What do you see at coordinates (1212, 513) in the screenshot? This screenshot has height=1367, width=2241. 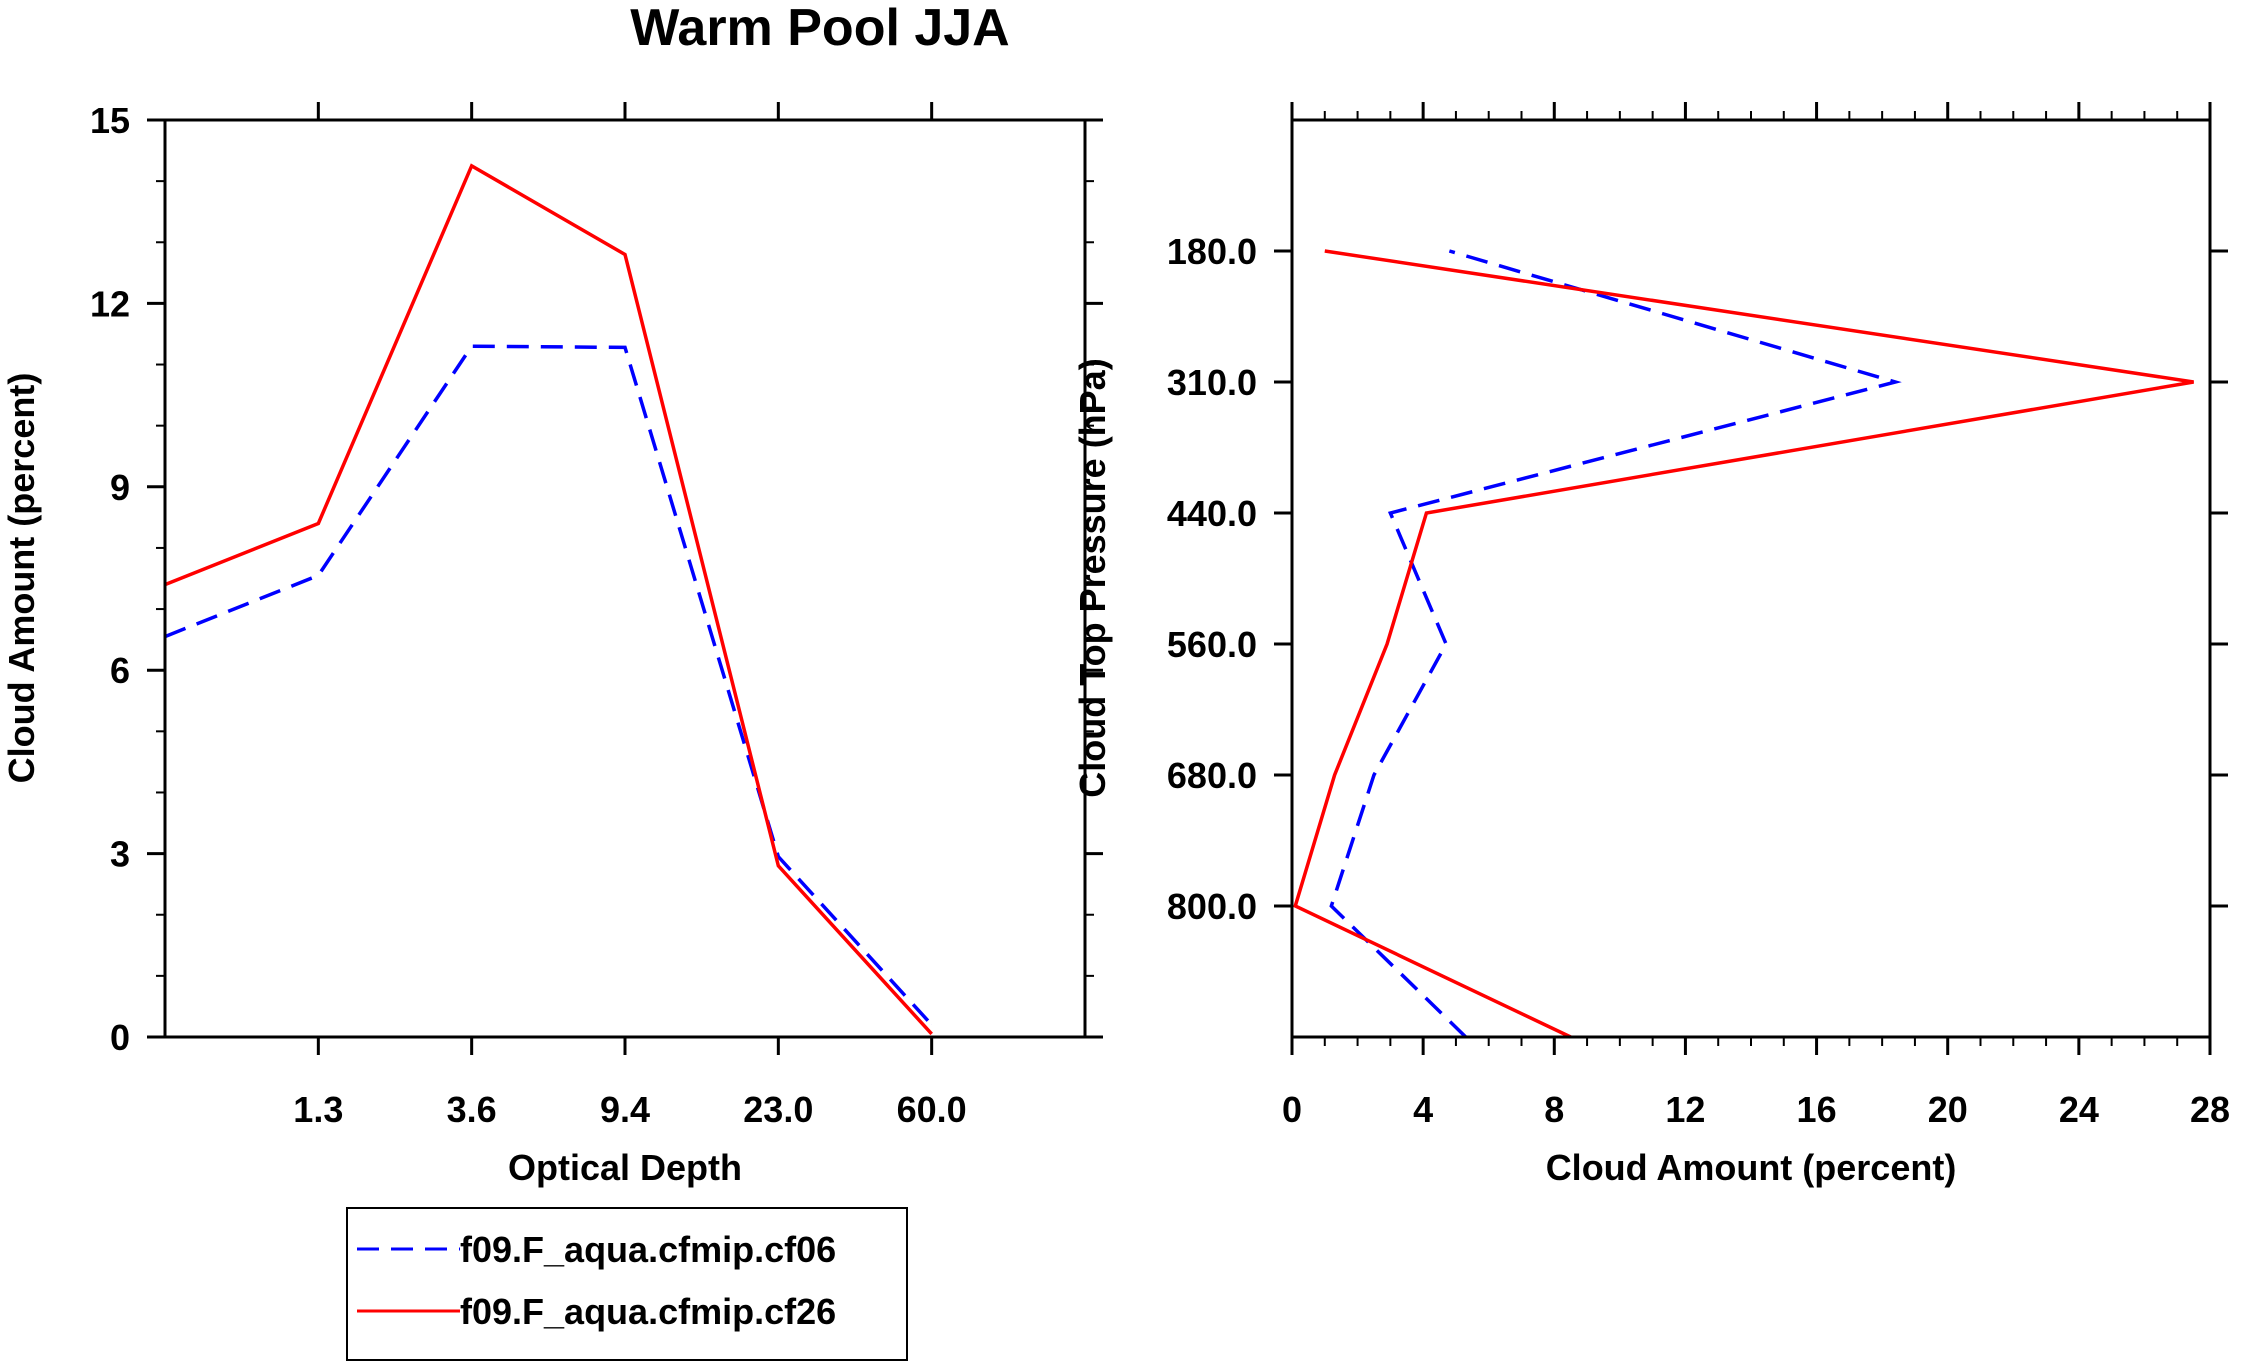 I see `right-y-tick-label: 440.0` at bounding box center [1212, 513].